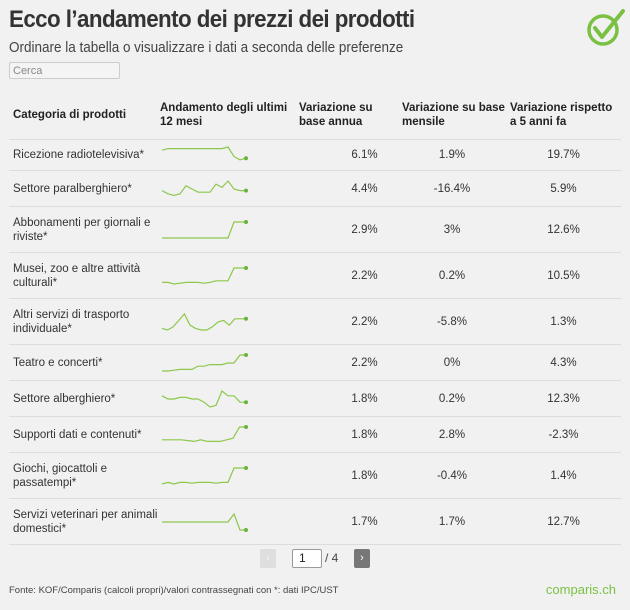 The height and width of the screenshot is (610, 630). What do you see at coordinates (315, 435) in the screenshot?
I see `table-row: Supporti dati e contenuti* 1.8% 2.8% -2.3%` at bounding box center [315, 435].